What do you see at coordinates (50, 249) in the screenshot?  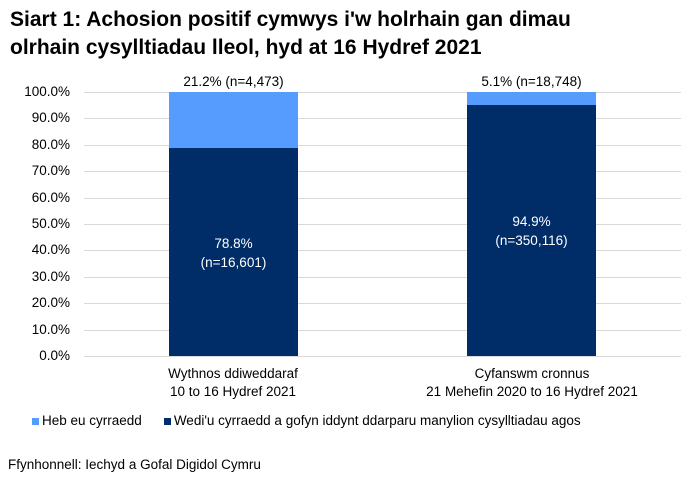 I see `y-tick-40: 40.0%` at bounding box center [50, 249].